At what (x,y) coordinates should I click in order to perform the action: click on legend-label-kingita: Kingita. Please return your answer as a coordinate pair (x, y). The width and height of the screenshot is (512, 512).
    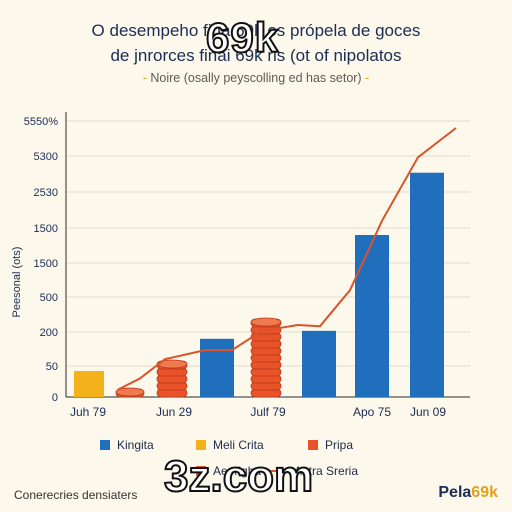
    Looking at the image, I should click on (135, 445).